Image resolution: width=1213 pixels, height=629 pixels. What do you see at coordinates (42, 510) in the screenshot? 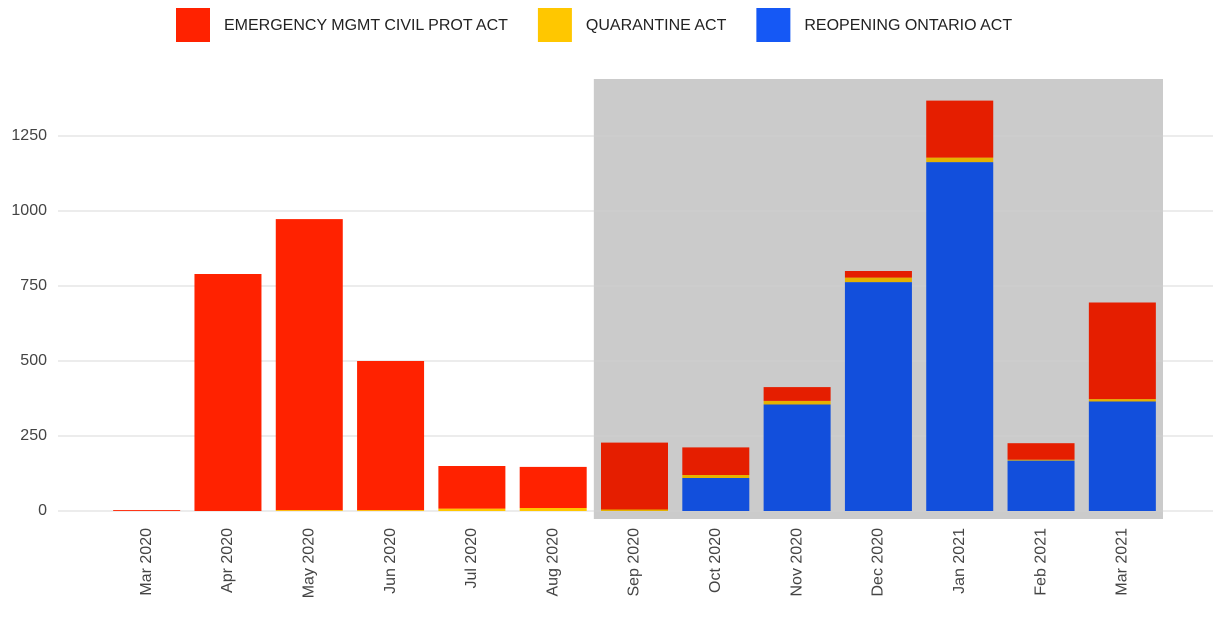
I see `y-tick-label: 0` at bounding box center [42, 510].